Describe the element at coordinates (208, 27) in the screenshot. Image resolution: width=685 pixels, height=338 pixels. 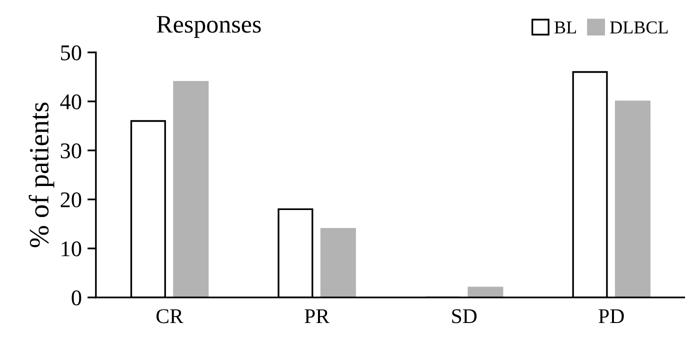
I see `chart-title: Responses` at that location.